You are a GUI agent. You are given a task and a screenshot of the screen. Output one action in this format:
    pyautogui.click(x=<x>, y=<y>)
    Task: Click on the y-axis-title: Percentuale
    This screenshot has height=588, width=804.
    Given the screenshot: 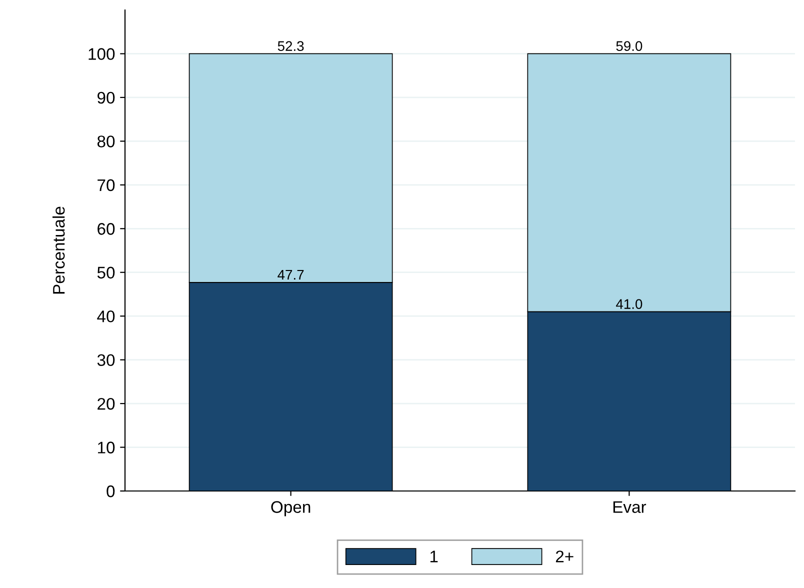 What is the action you would take?
    pyautogui.click(x=58, y=250)
    